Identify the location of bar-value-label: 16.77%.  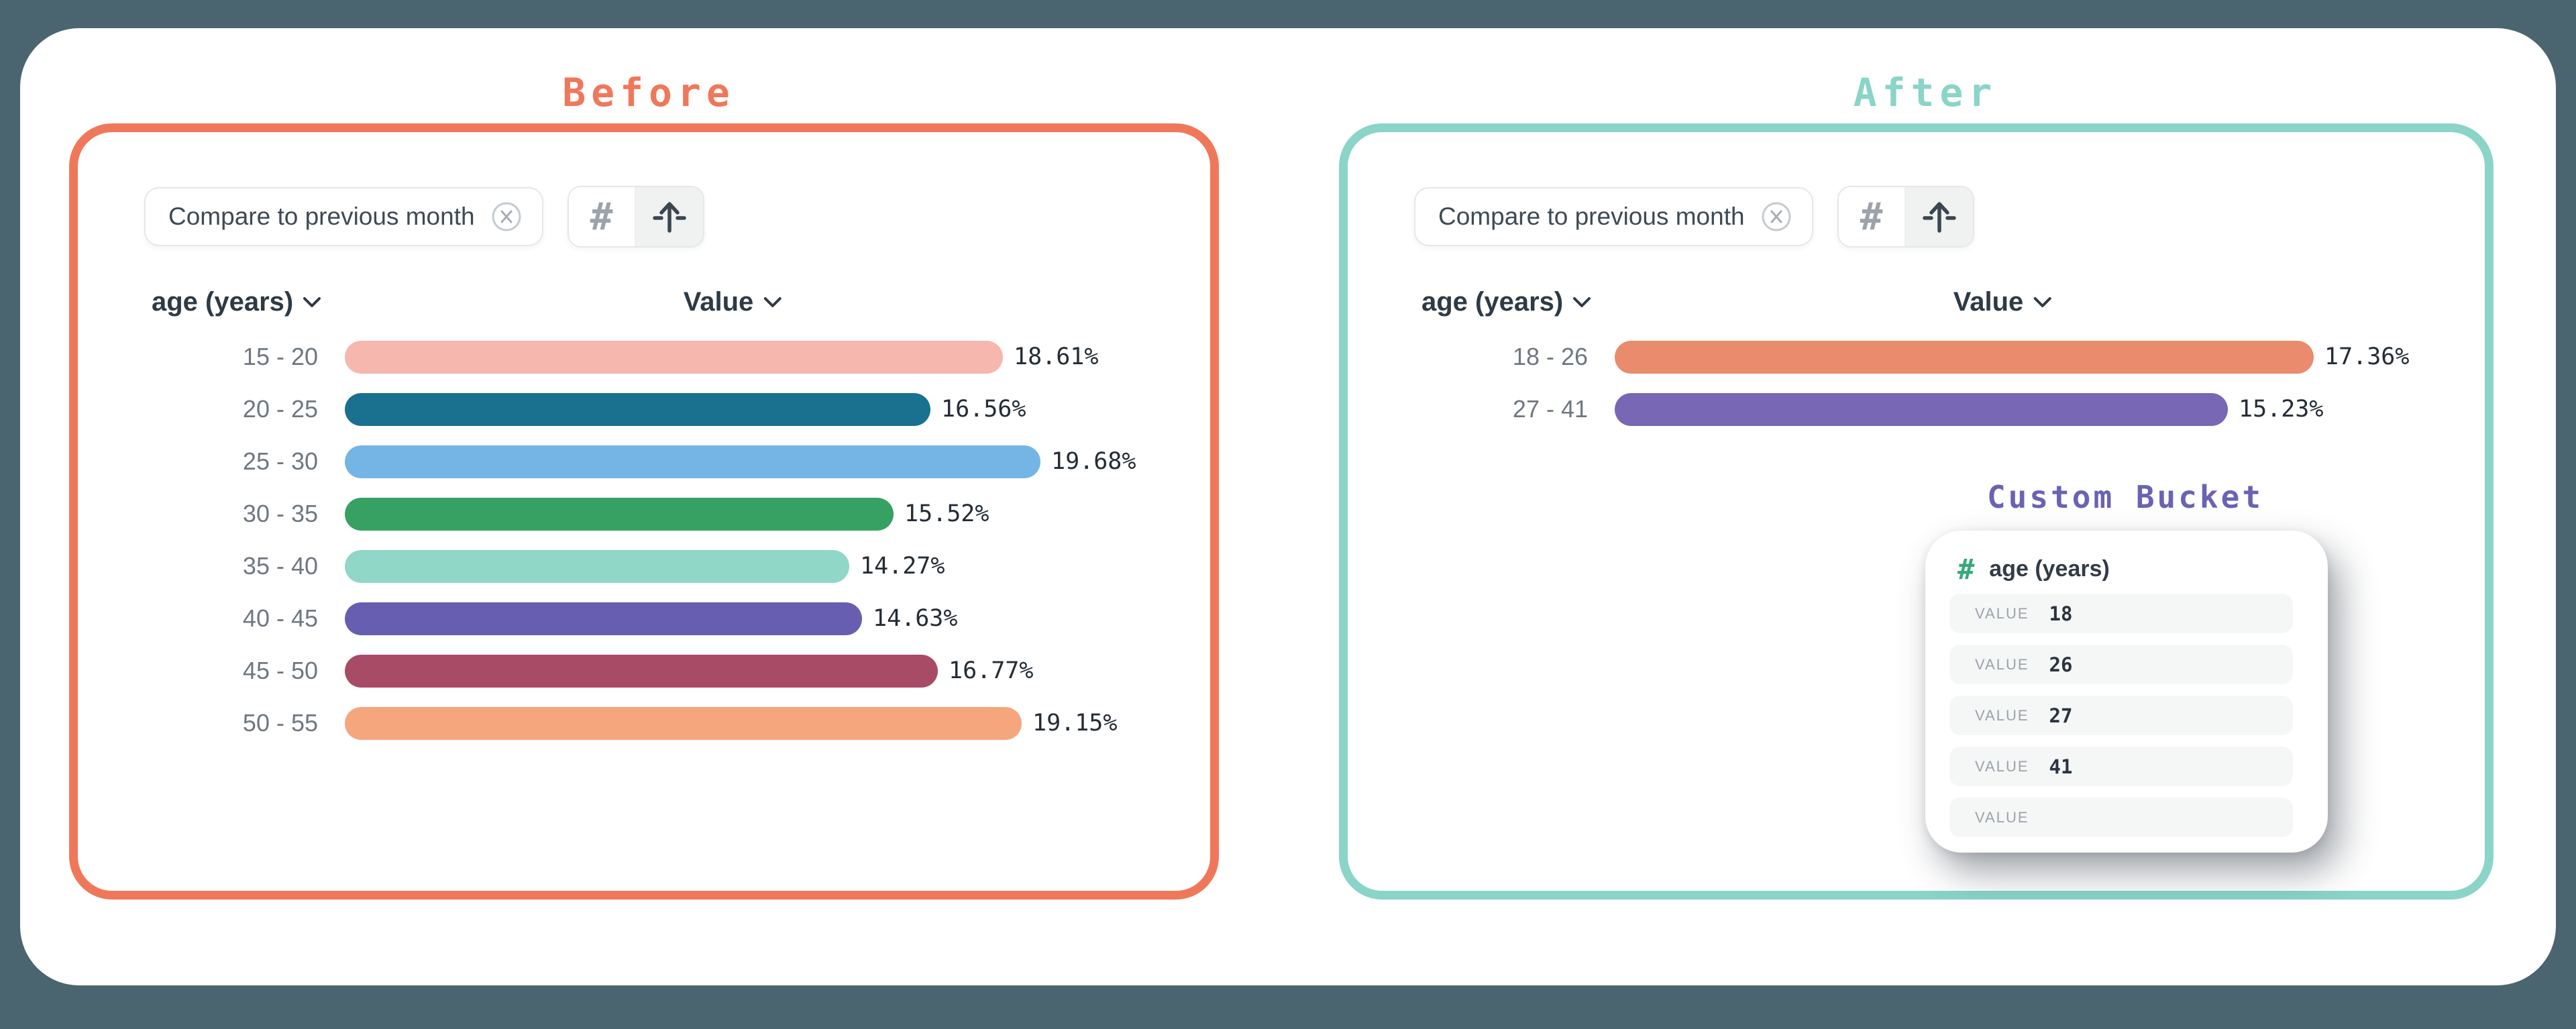
(991, 670).